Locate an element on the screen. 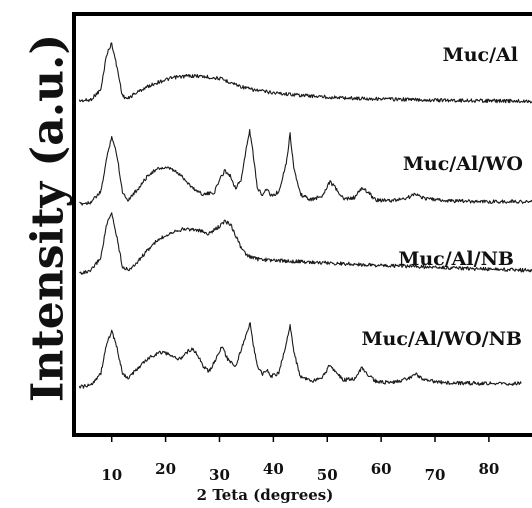 Image resolution: width=532 pixels, height=508 pixels. y-axis-label: Intensity (a.u.) is located at coordinates (48, 218).